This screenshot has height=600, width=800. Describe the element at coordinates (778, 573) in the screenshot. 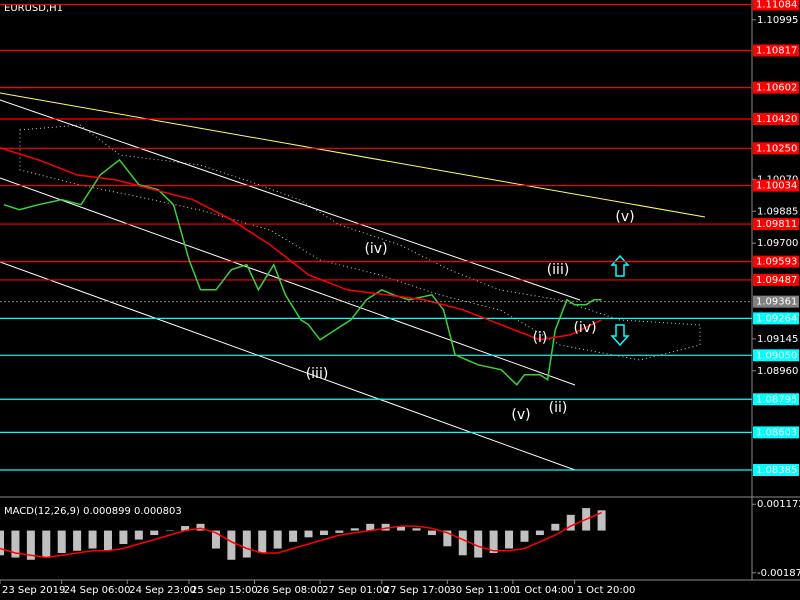

I see `y-tick-label: -0.001878` at that location.